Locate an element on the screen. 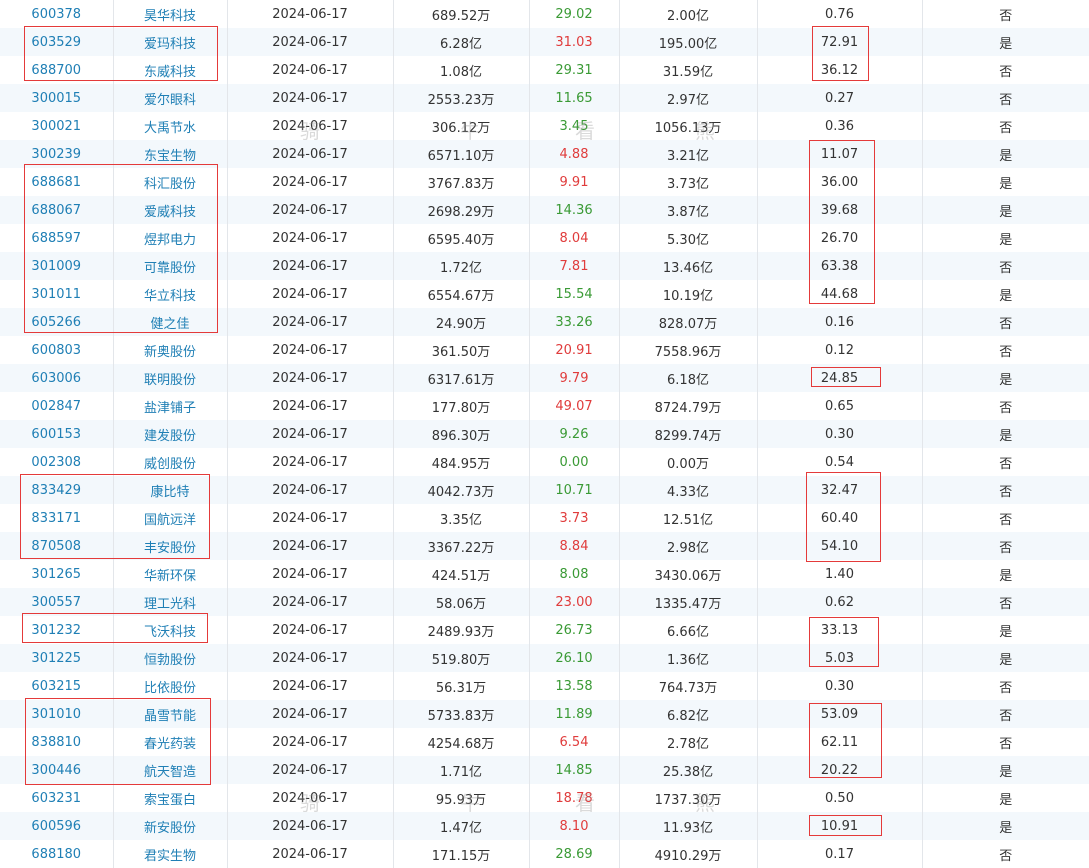  cap-cell: 4.33亿 is located at coordinates (688, 490).